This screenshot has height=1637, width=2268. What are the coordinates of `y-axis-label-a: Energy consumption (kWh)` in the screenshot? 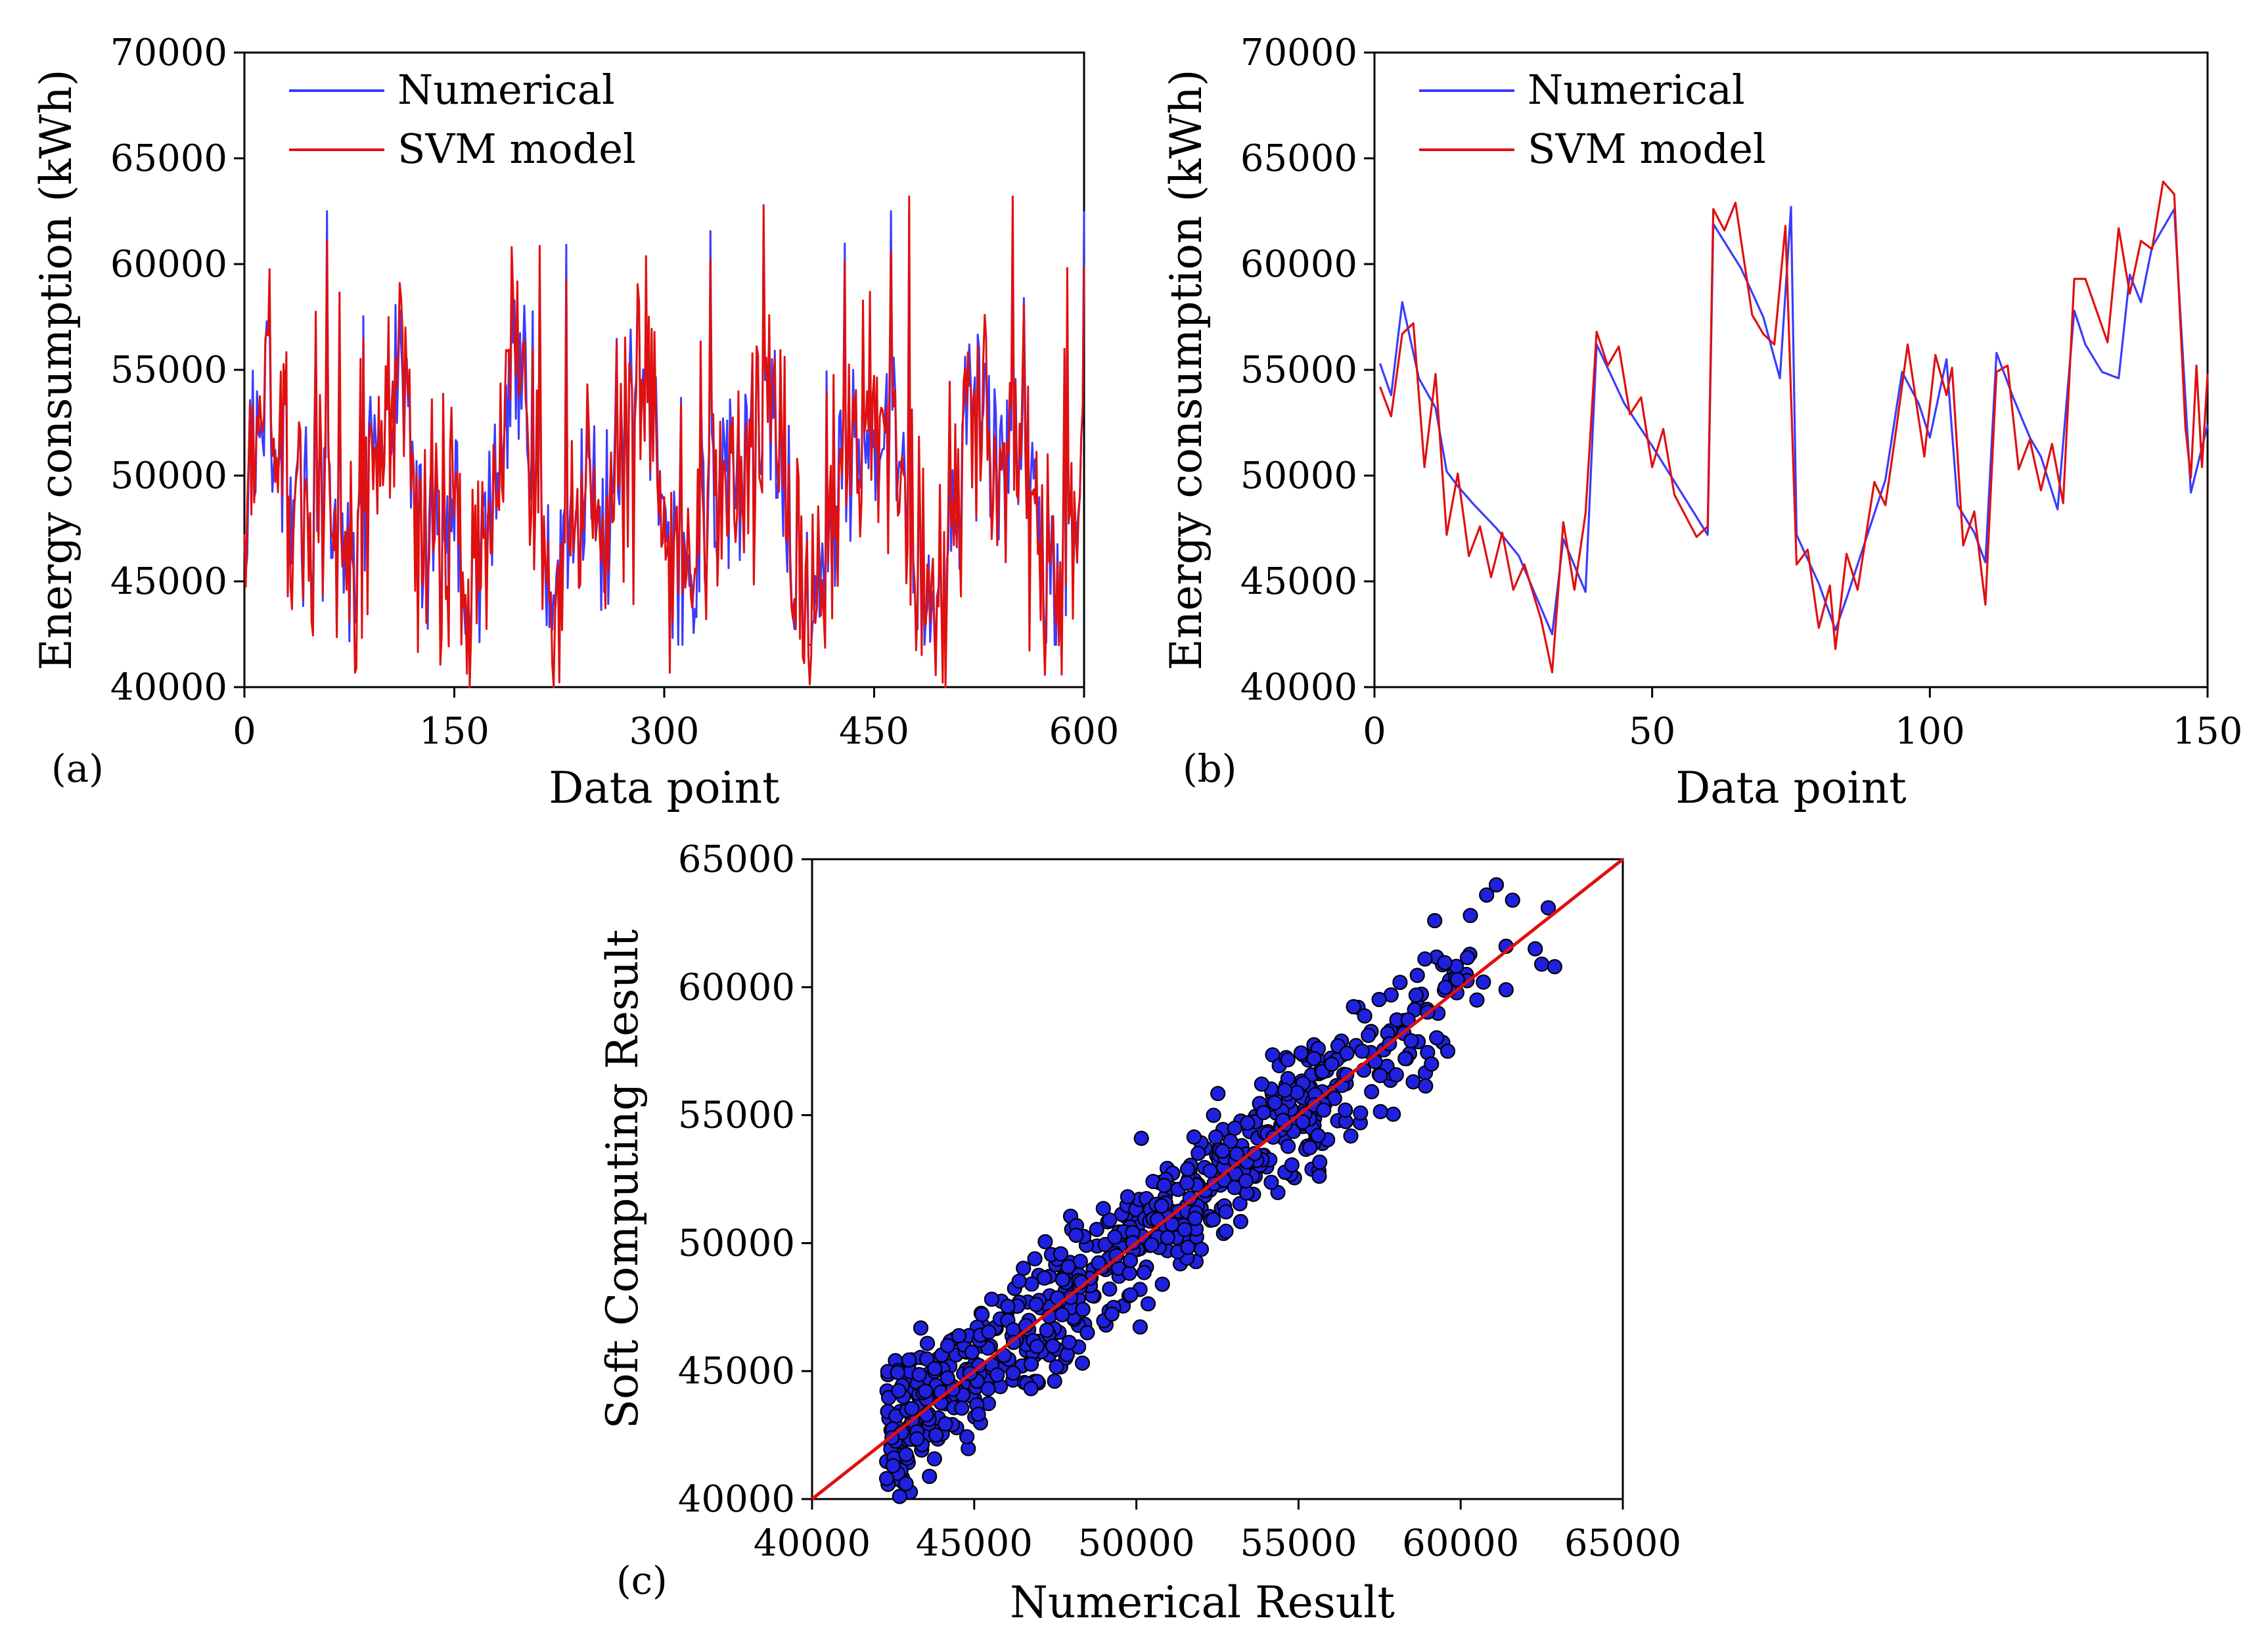 It's located at (56, 370).